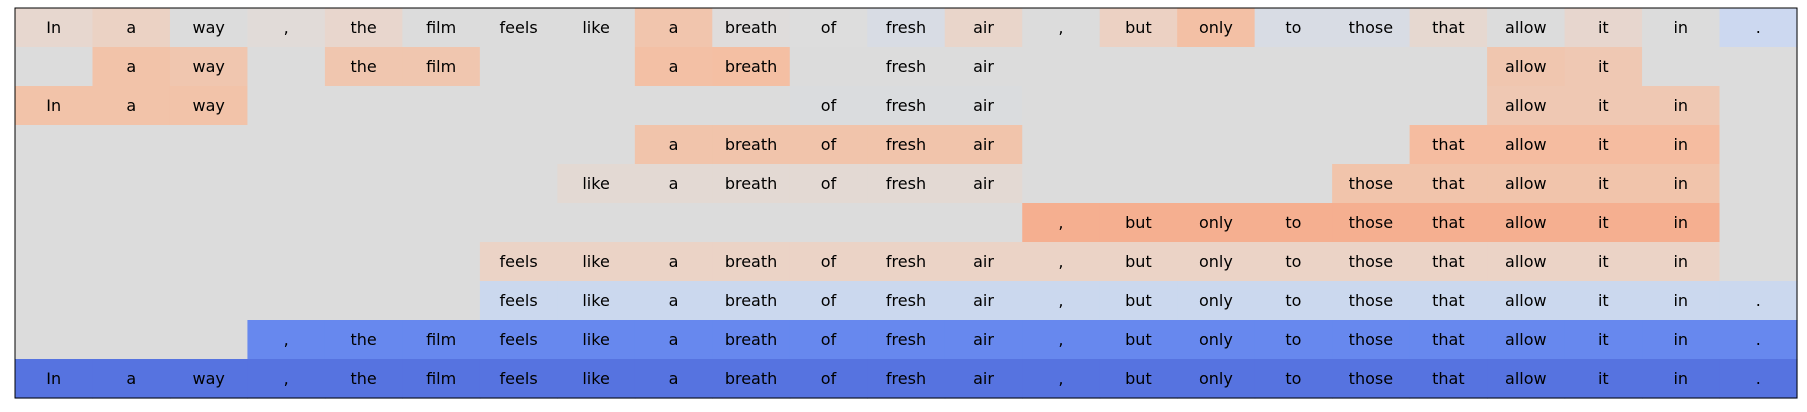  What do you see at coordinates (1680, 144) in the screenshot?
I see `token-label: in` at bounding box center [1680, 144].